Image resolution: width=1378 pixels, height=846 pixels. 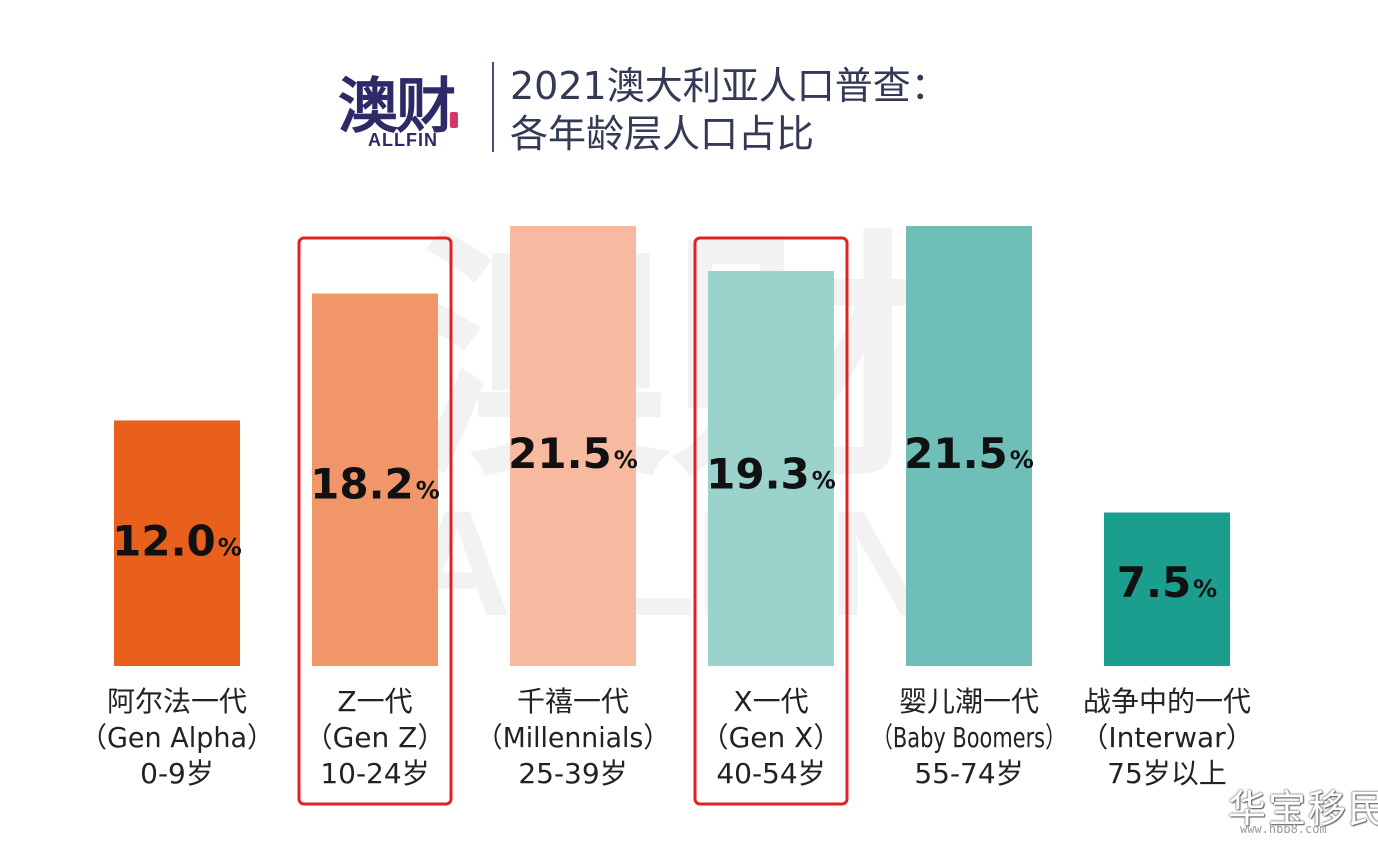 I want to click on bar-value-label-0: 12.0%, so click(x=177, y=540).